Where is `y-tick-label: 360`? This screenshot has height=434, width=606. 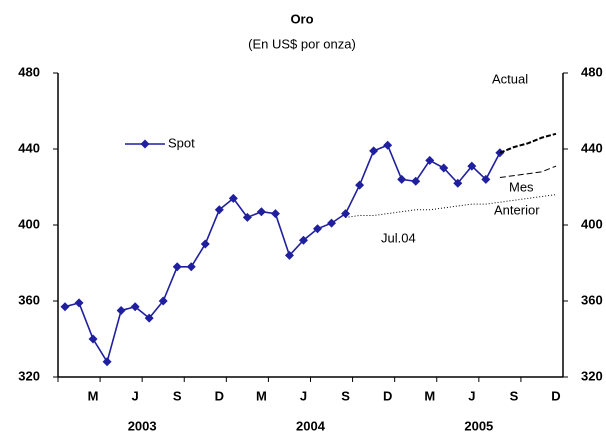
y-tick-label: 360 is located at coordinates (29, 299).